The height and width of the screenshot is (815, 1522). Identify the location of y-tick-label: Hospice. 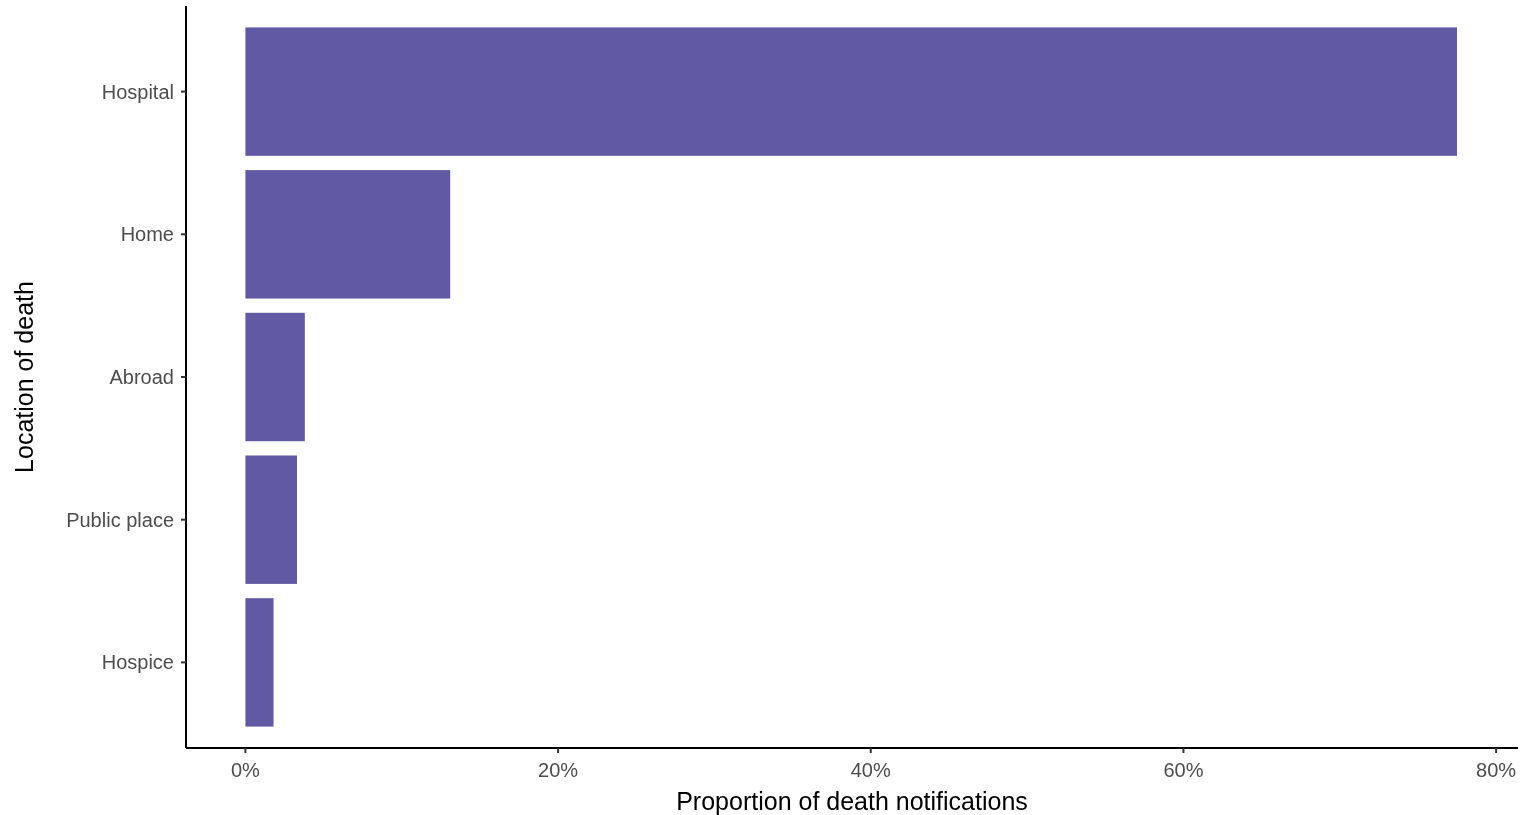
(137, 662).